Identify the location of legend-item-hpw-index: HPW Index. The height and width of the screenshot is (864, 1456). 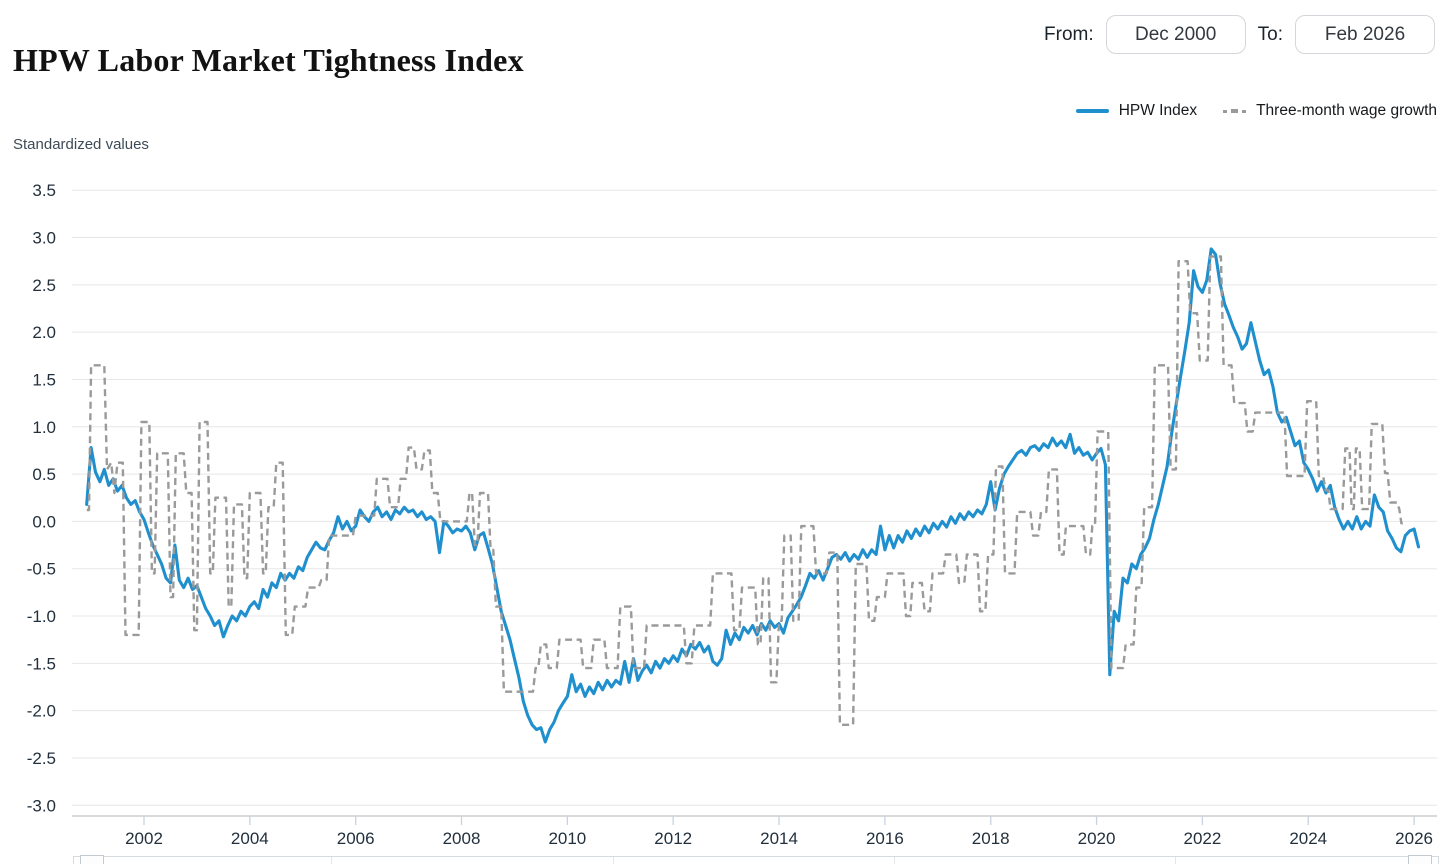
(1136, 111).